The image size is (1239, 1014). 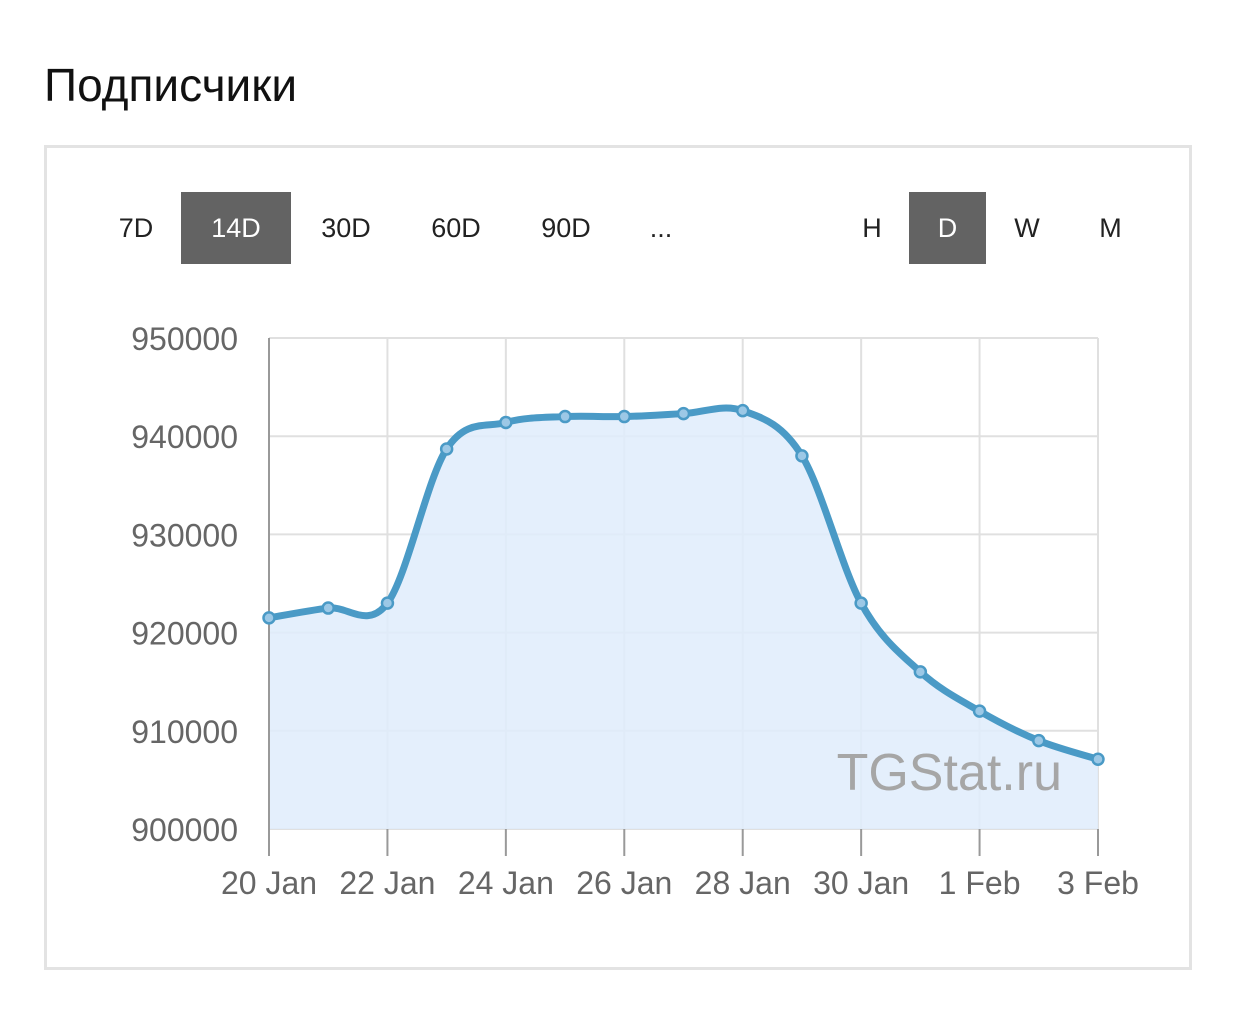 I want to click on x-tick-label: 1 Feb, so click(x=980, y=883).